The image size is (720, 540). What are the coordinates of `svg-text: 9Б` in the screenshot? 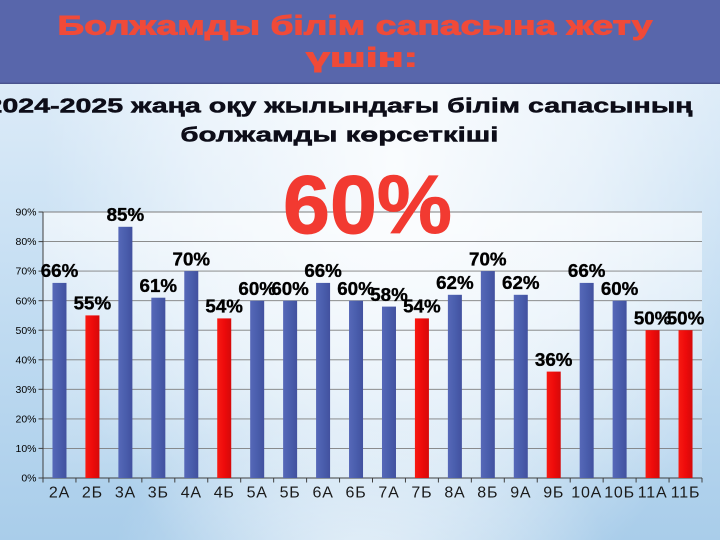 It's located at (553, 493).